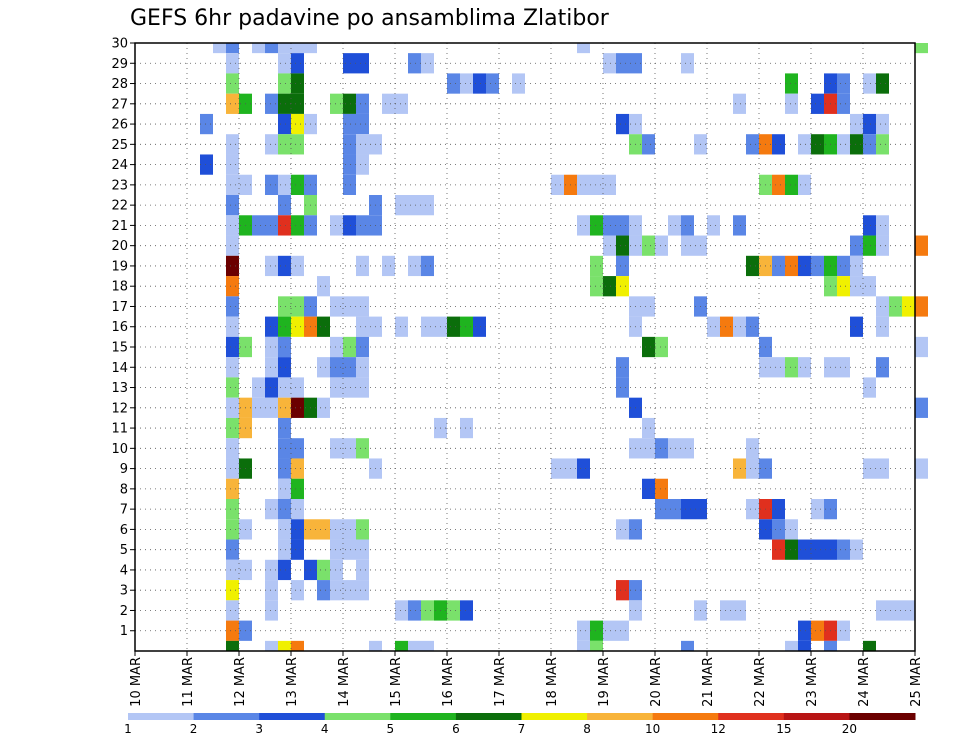 This screenshot has height=742, width=960. What do you see at coordinates (783, 729) in the screenshot?
I see `colorbar-label: 15` at bounding box center [783, 729].